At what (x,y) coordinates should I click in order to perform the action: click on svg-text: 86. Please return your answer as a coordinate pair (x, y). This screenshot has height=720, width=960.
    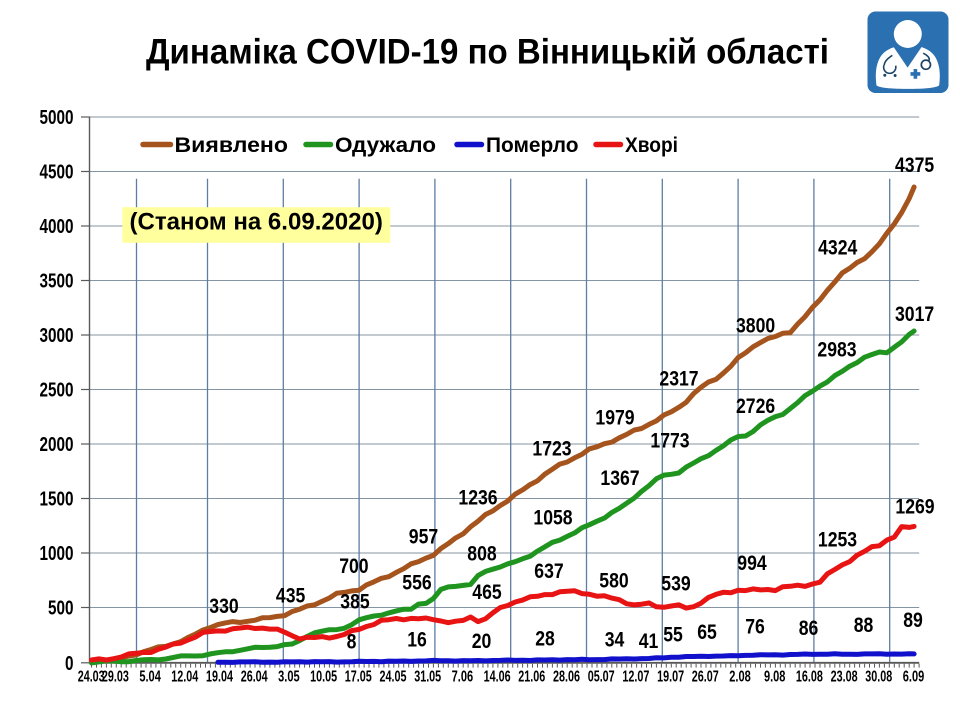
    Looking at the image, I should click on (809, 628).